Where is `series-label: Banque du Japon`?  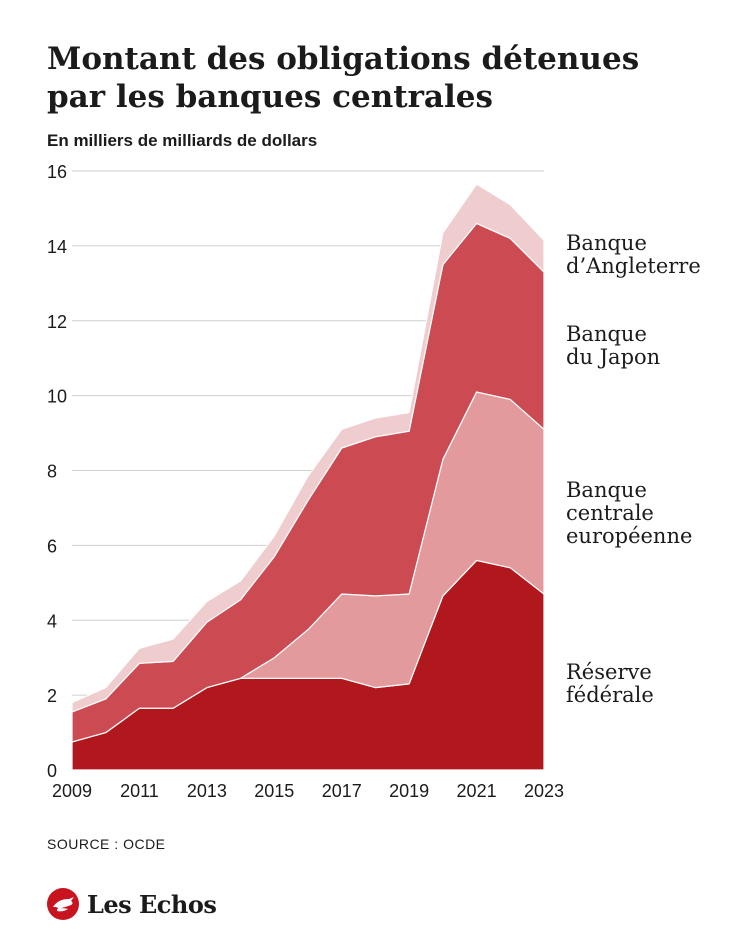 series-label: Banque du Japon is located at coordinates (613, 345).